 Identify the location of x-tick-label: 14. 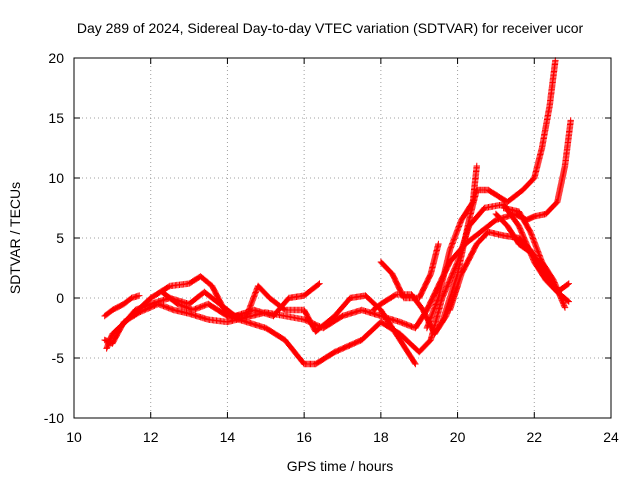
(228, 437).